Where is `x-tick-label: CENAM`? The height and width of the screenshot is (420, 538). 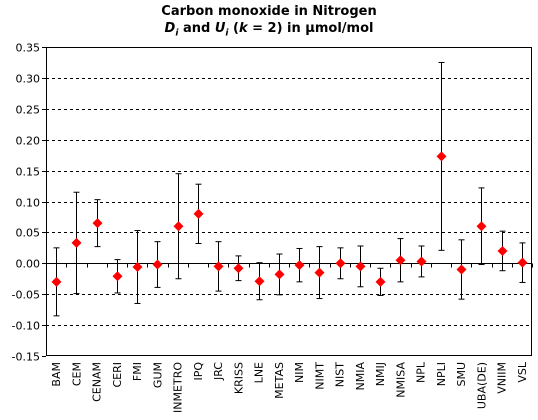
x-tick-label: CENAM is located at coordinates (97, 382).